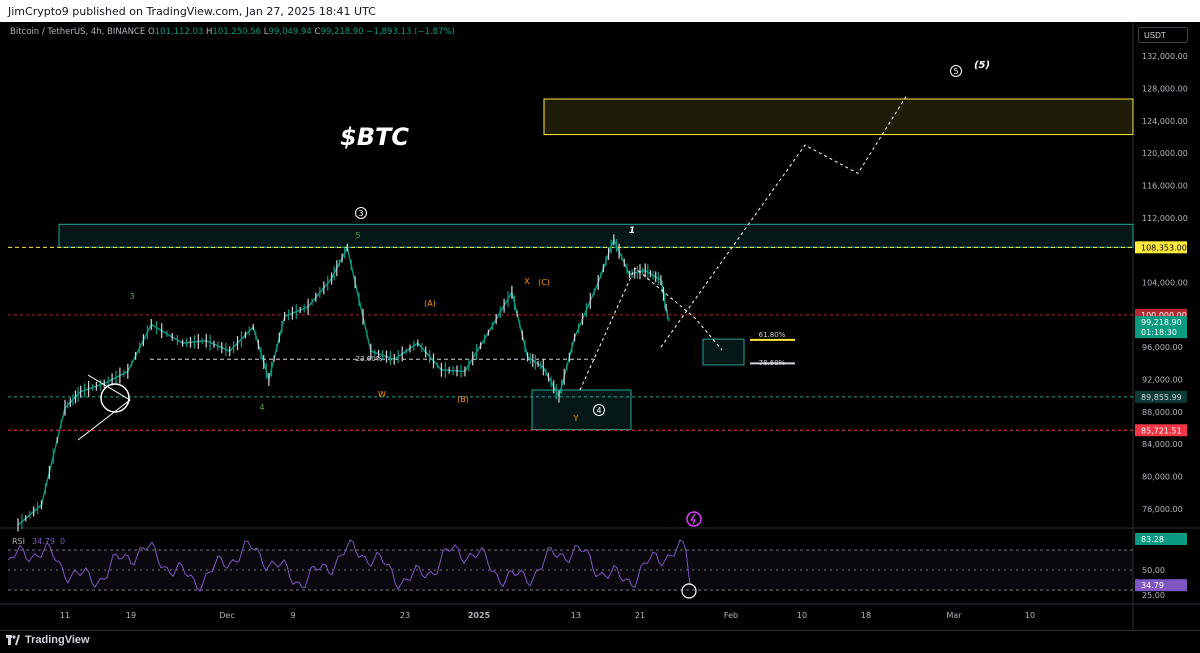 This screenshot has height=653, width=1200. What do you see at coordinates (62, 541) in the screenshot?
I see `rsi-extra: 0` at bounding box center [62, 541].